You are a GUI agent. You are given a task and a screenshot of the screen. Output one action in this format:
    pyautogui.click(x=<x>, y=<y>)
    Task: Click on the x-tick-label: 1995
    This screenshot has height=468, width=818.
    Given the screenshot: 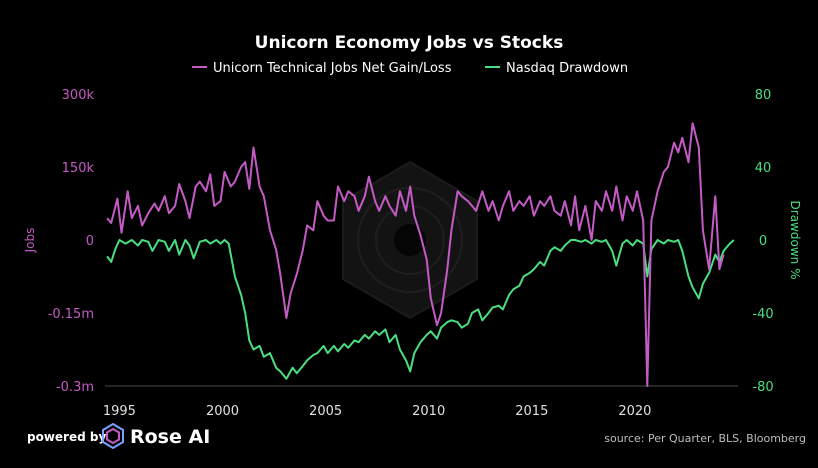 What is the action you would take?
    pyautogui.click(x=119, y=411)
    